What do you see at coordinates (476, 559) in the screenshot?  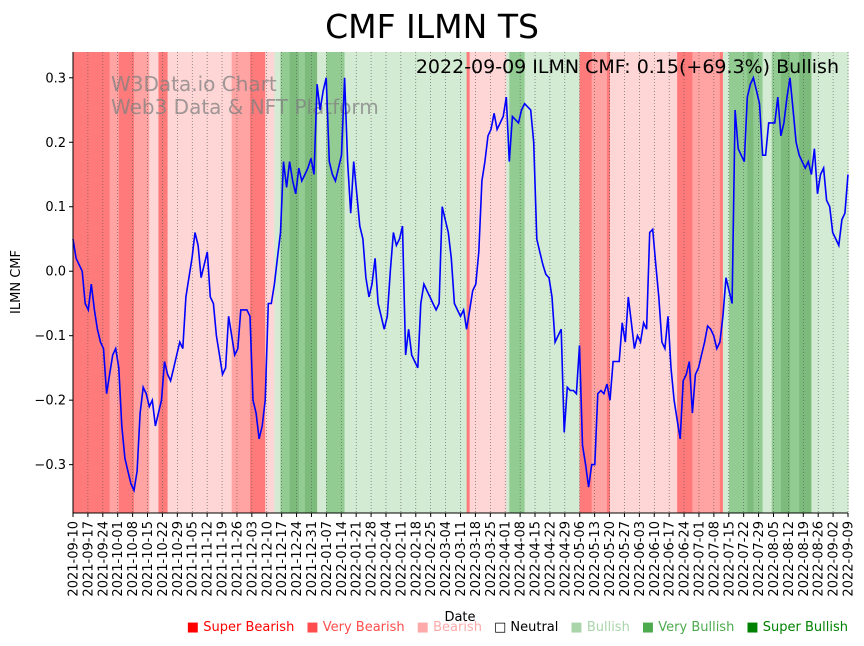 I see `x-tick-label: 2022-03-18` at bounding box center [476, 559].